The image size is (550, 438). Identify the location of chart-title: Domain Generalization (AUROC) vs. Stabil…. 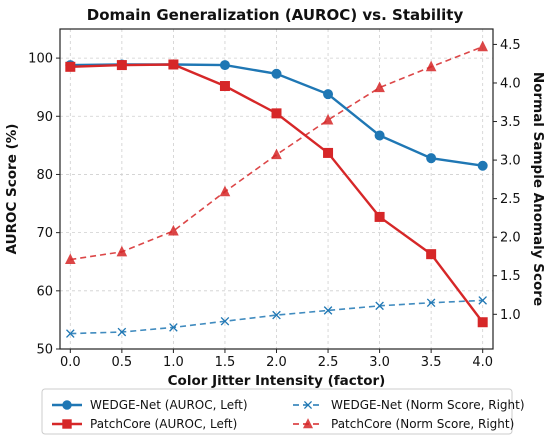
(275, 15).